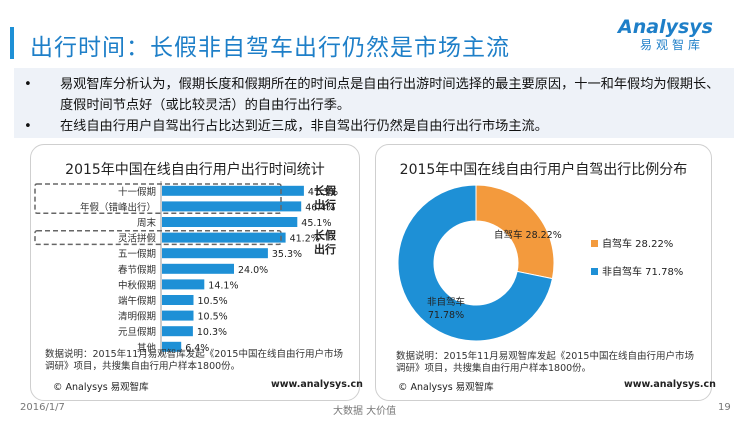 Image resolution: width=750 pixels, height=422 pixels. What do you see at coordinates (270, 48) in the screenshot?
I see `page-title: 出行时间：长假非自驾车出行仍然是市场主流` at bounding box center [270, 48].